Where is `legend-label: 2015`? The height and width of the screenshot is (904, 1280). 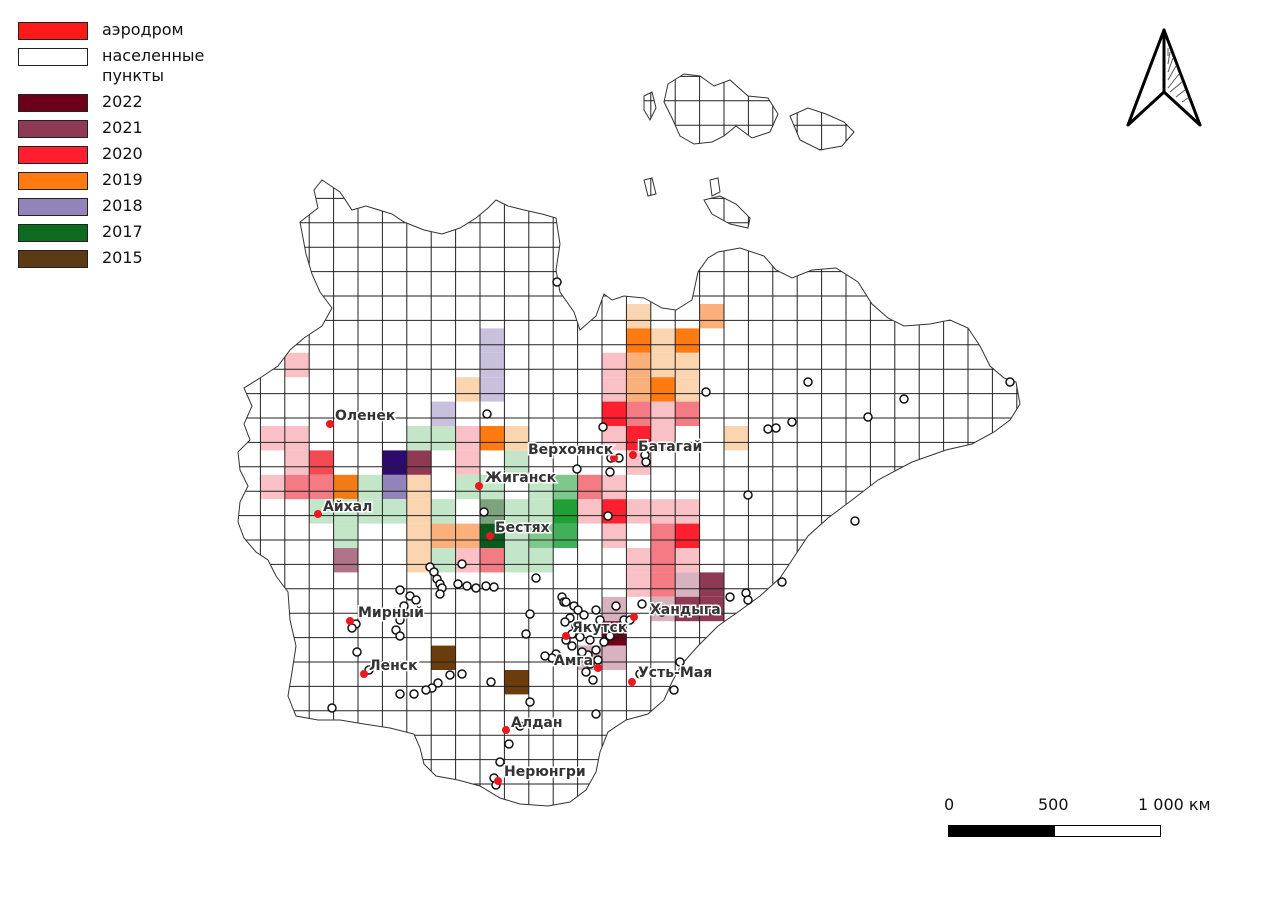 legend-label: 2015 is located at coordinates (122, 257).